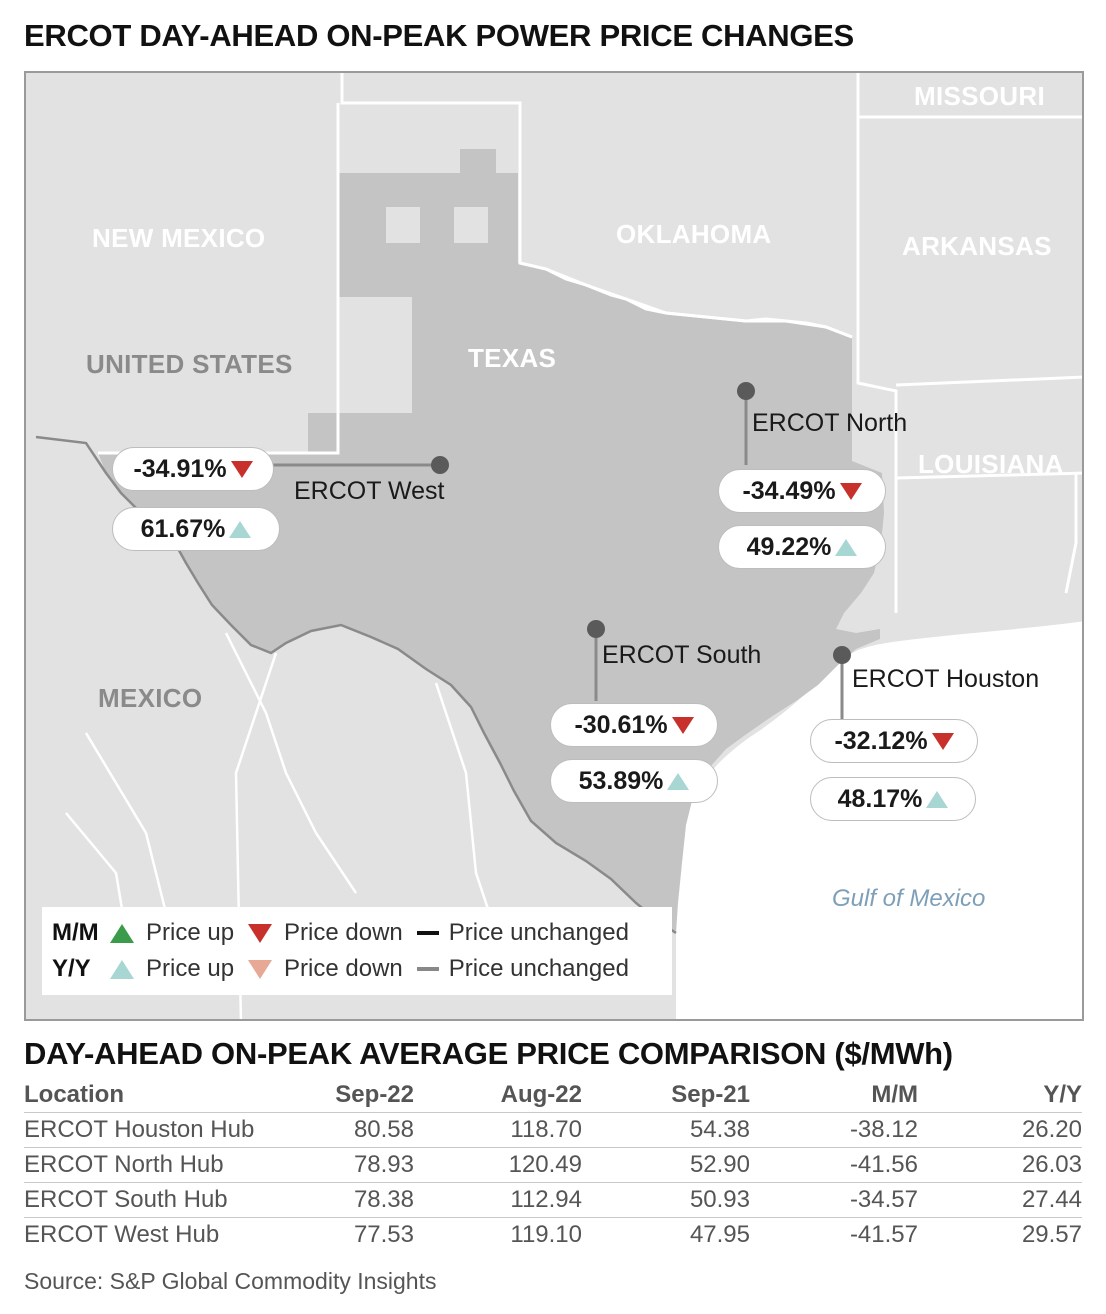 The height and width of the screenshot is (1314, 1106). I want to click on hub-dot-south, so click(596, 629).